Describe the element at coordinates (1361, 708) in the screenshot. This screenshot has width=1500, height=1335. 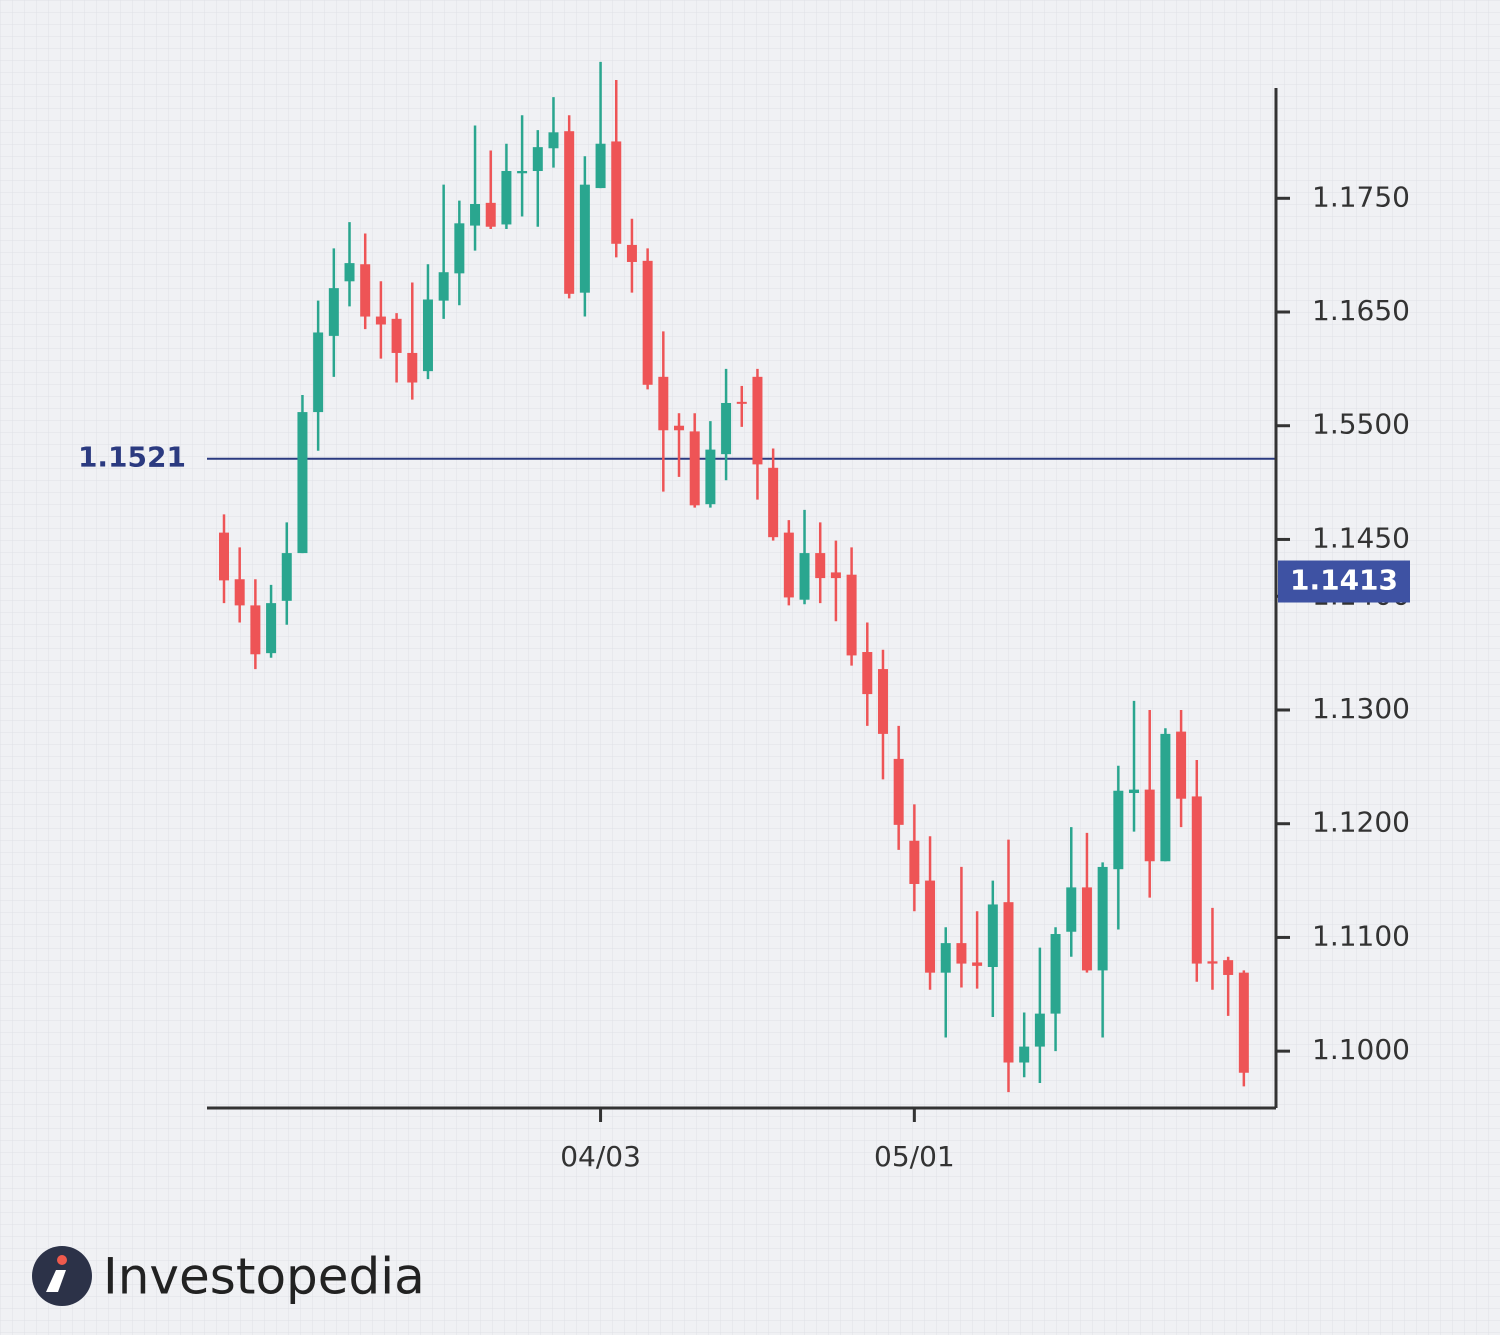
I see `y-tick-label: 1.1300` at that location.